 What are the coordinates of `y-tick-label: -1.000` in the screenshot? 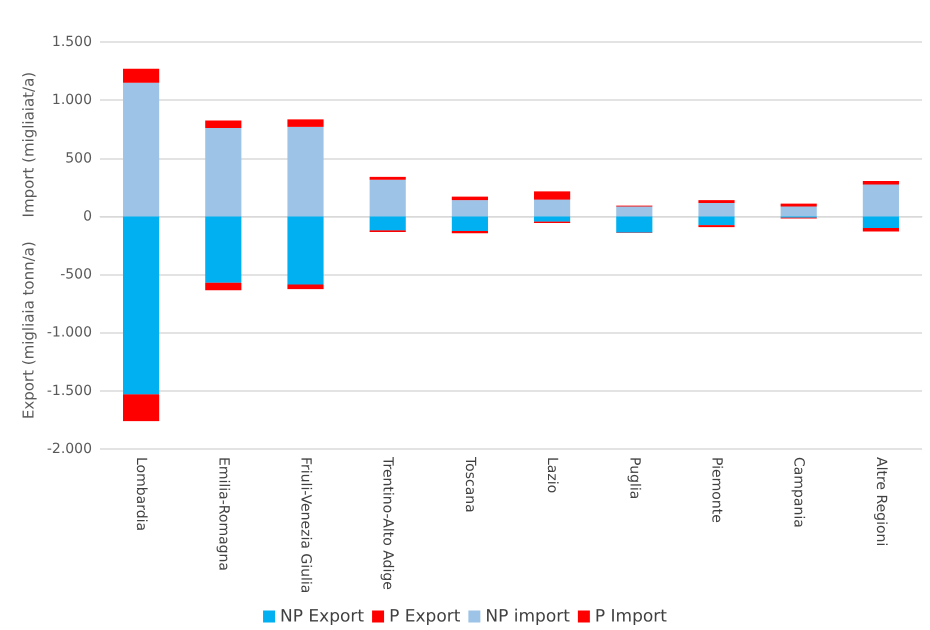 It's located at (69, 332).